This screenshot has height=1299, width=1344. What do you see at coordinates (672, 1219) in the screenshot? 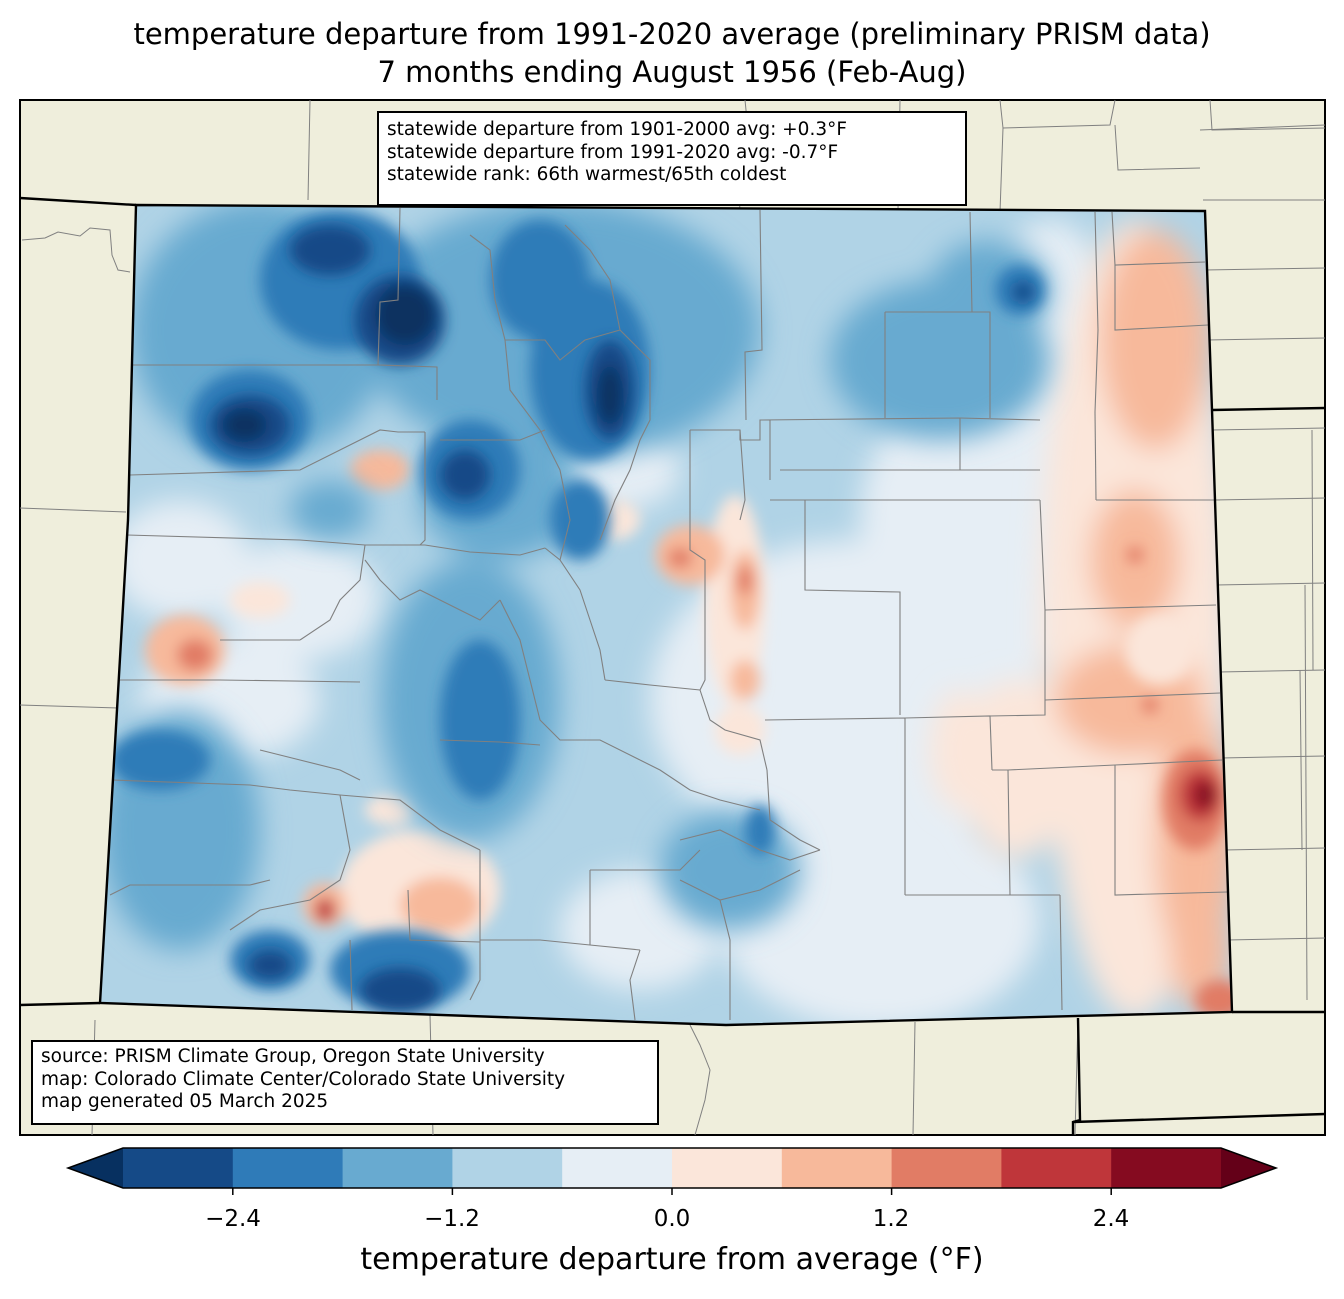
I see `colorbar-tick-label: 0.0` at bounding box center [672, 1219].